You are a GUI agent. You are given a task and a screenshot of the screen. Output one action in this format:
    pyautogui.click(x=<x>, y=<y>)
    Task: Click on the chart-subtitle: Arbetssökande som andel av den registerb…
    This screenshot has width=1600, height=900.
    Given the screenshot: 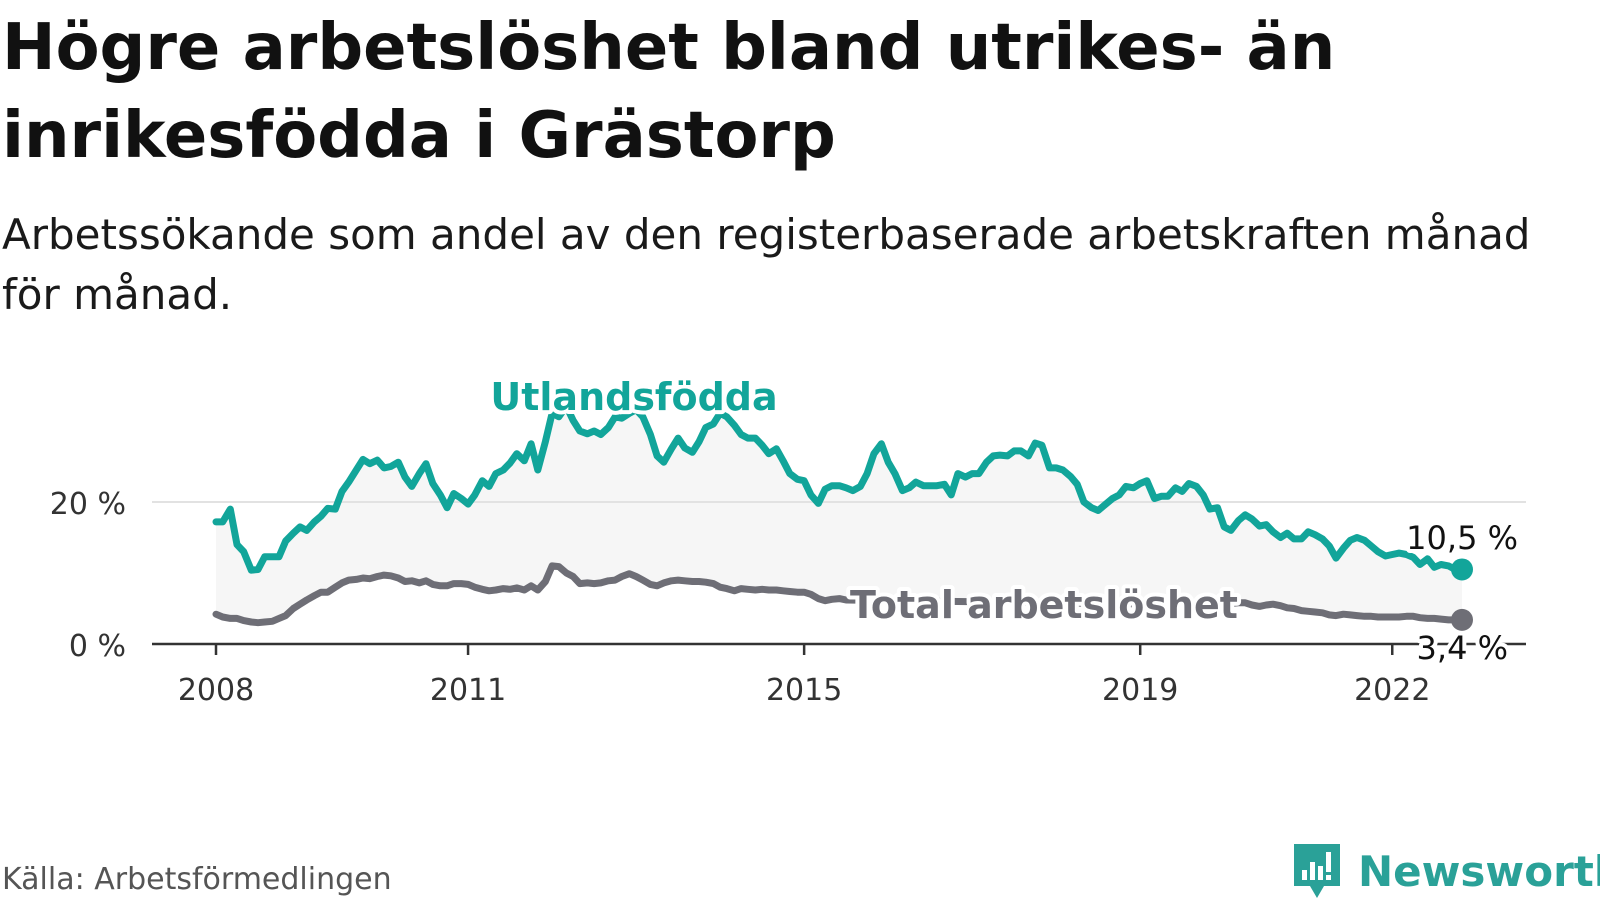 What is the action you would take?
    pyautogui.click(x=766, y=264)
    